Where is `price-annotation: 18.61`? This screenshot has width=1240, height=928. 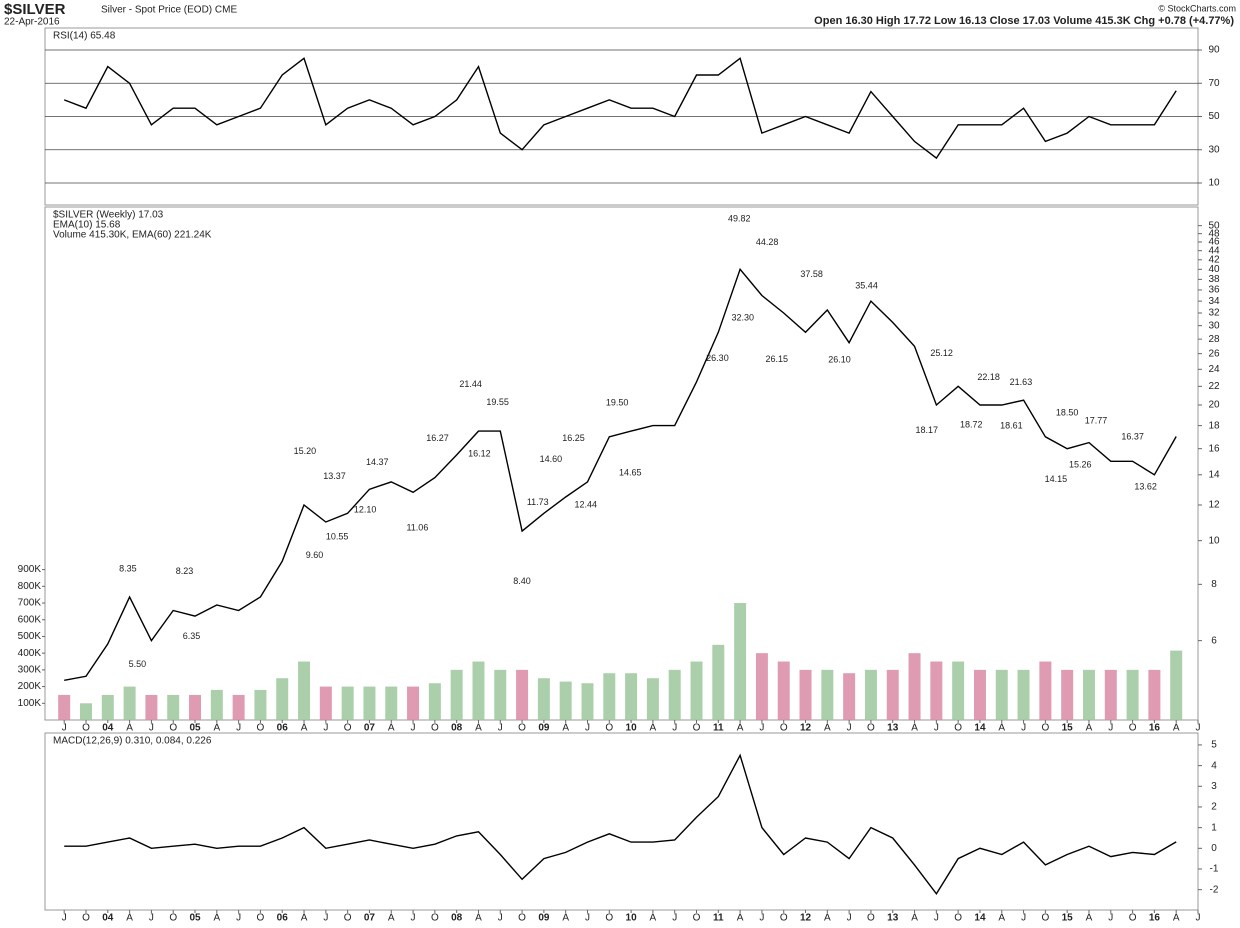 price-annotation: 18.61 is located at coordinates (1011, 425).